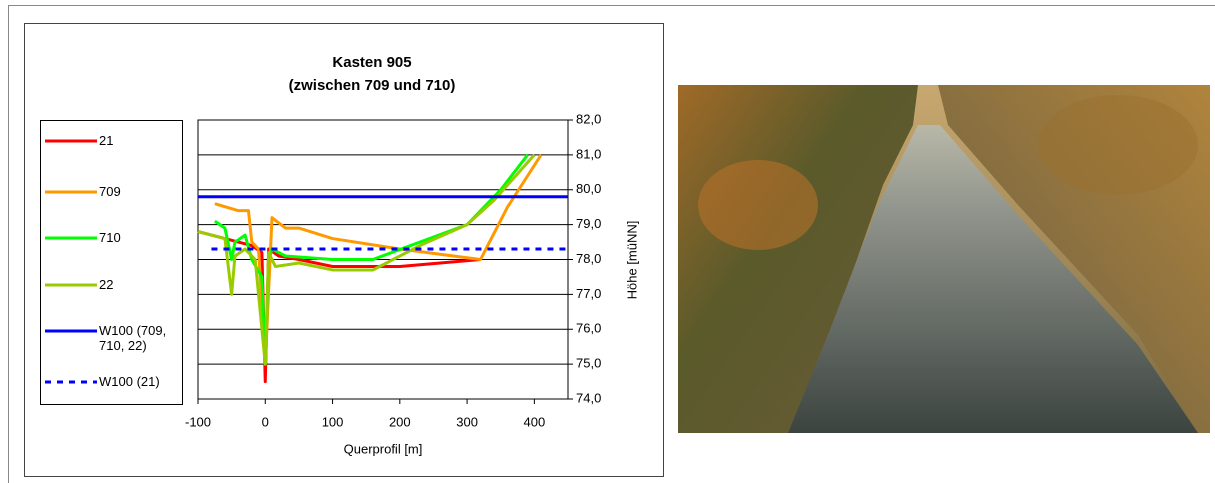 This screenshot has width=1215, height=483. I want to click on x-axis-label: Querprofil [m], so click(383, 448).